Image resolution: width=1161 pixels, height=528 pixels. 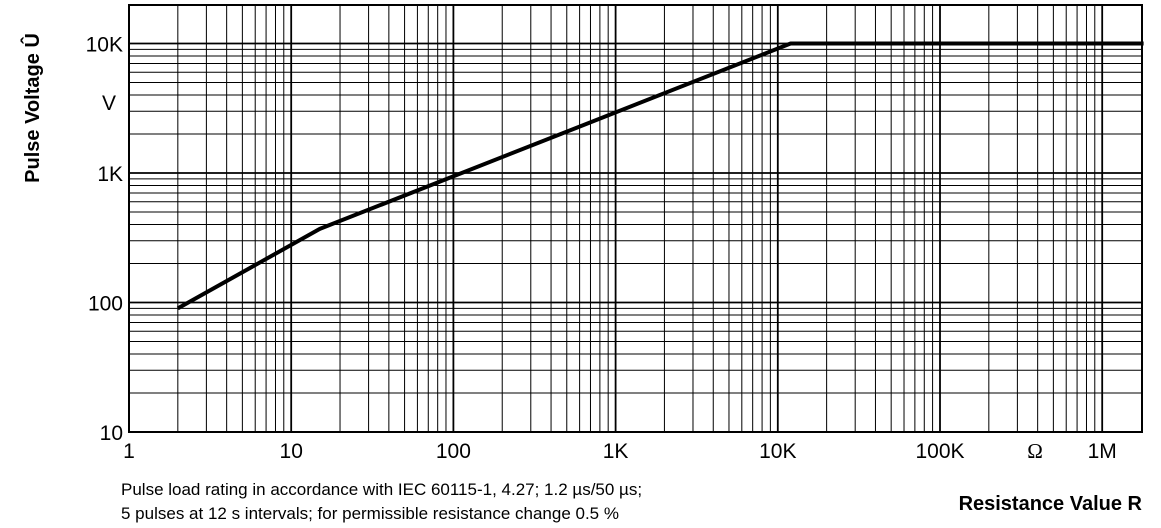 I want to click on y-unit-label: V, so click(x=109, y=103).